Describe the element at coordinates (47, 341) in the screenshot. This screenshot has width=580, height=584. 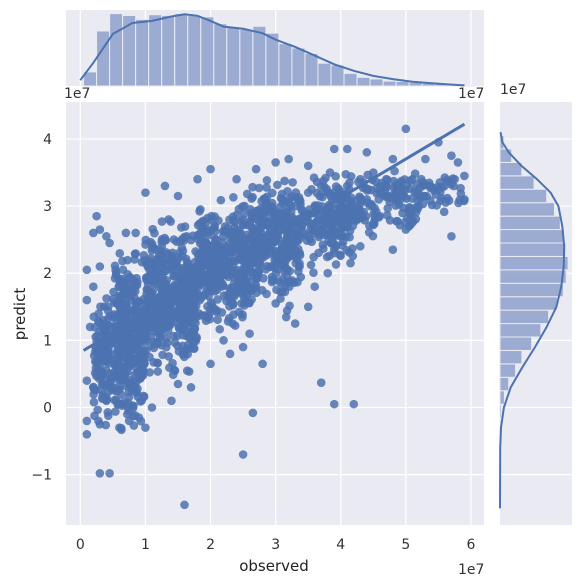
I see `y-tick-label: 1` at that location.